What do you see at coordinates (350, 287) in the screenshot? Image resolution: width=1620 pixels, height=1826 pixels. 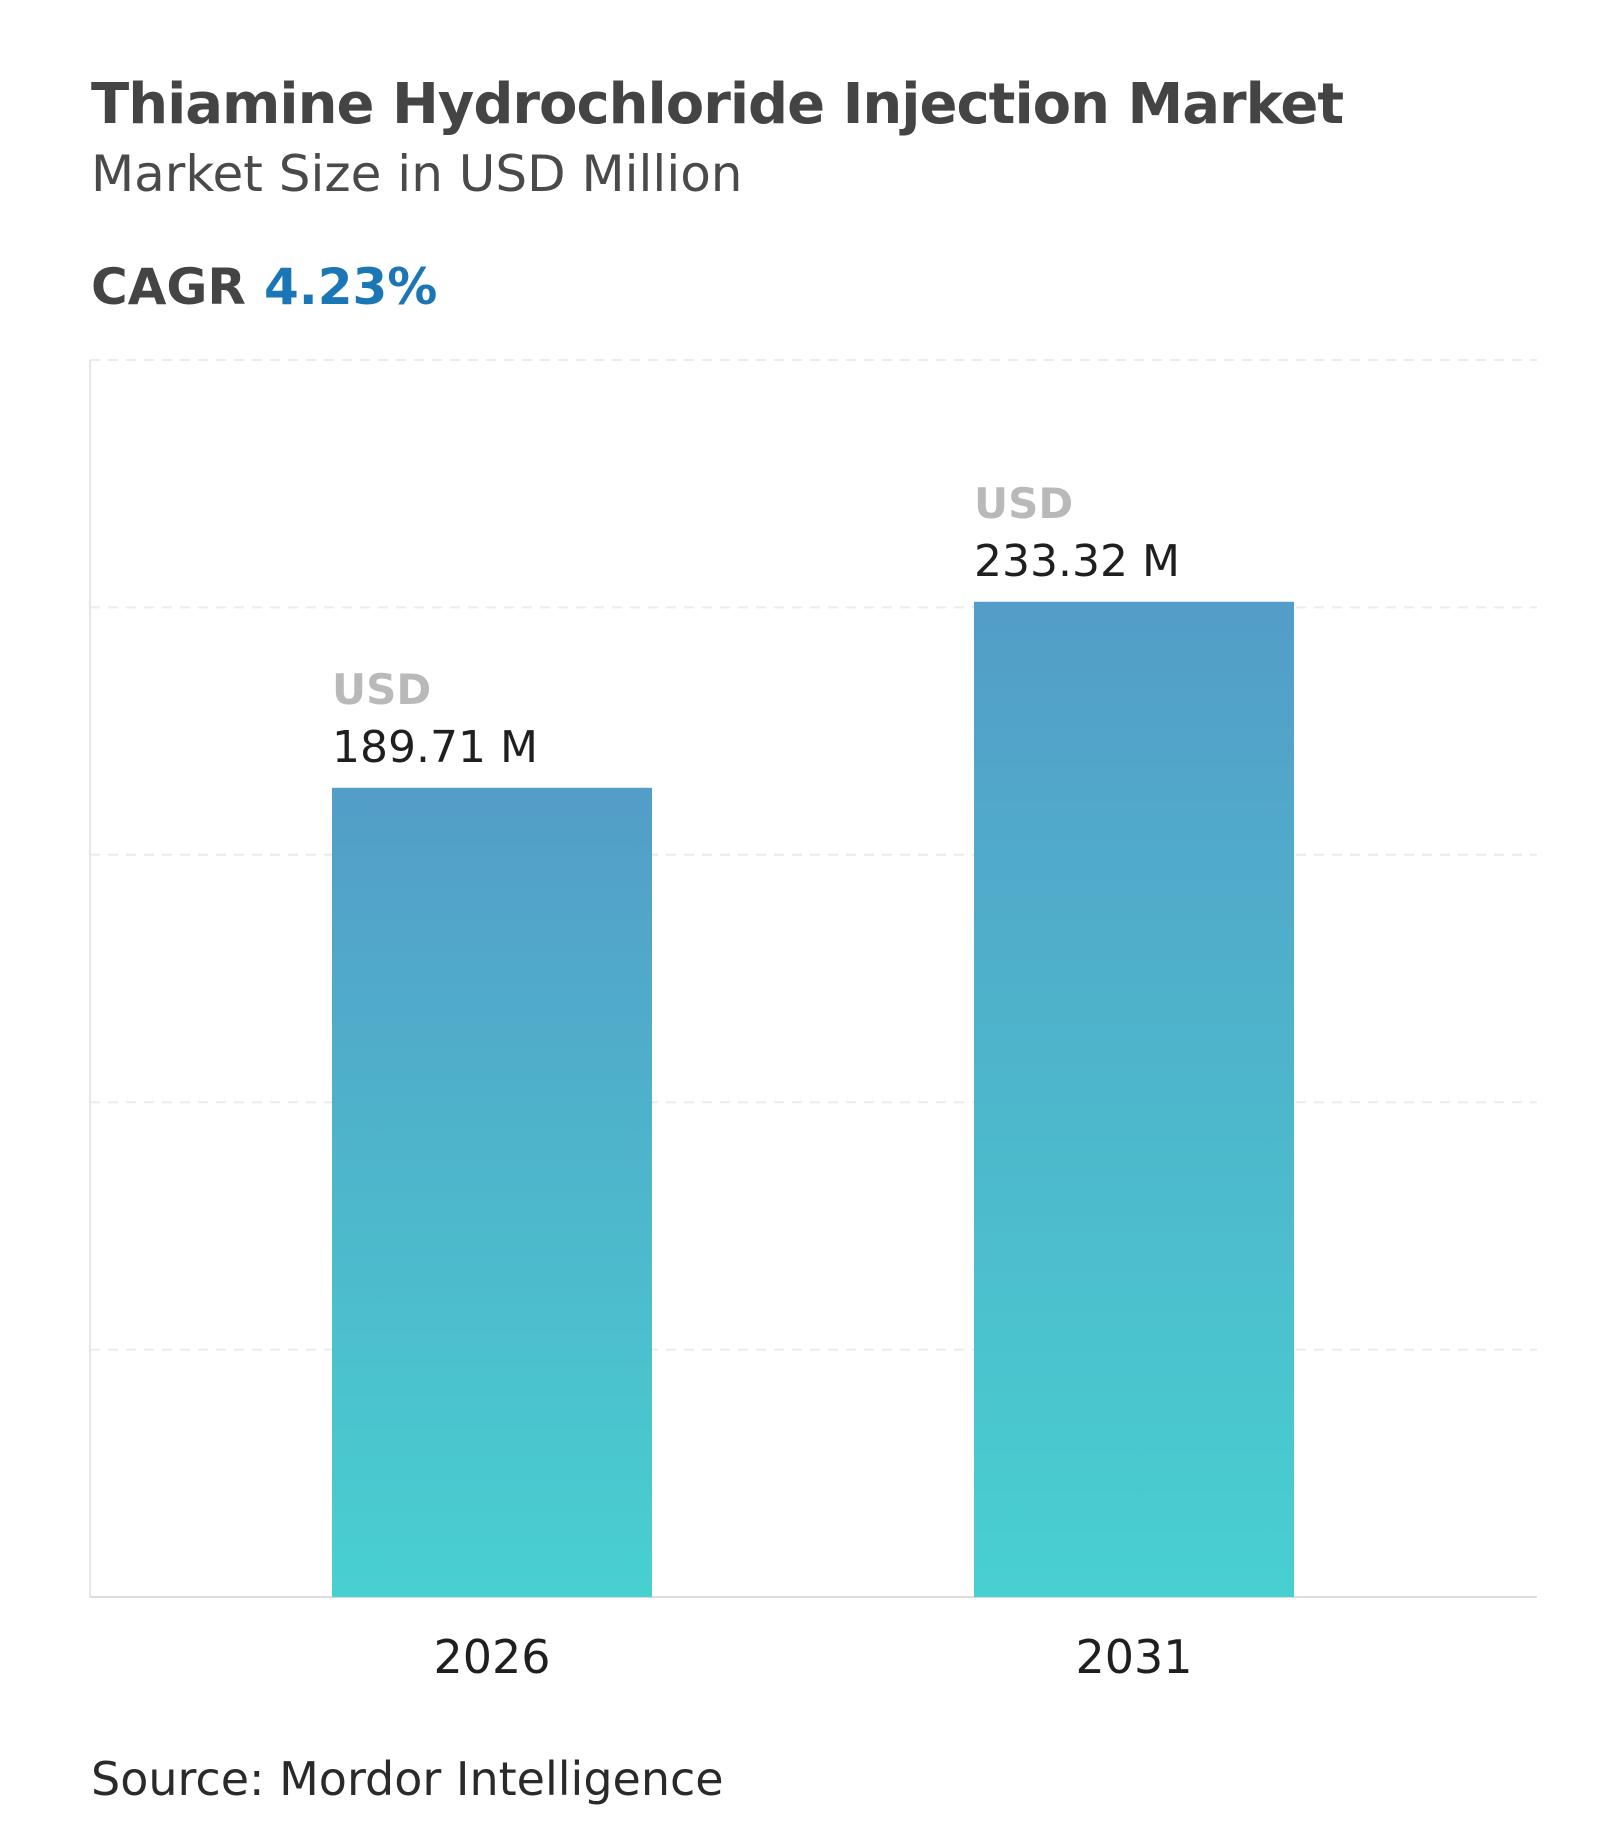 I see `cagr-value: 4.23%` at bounding box center [350, 287].